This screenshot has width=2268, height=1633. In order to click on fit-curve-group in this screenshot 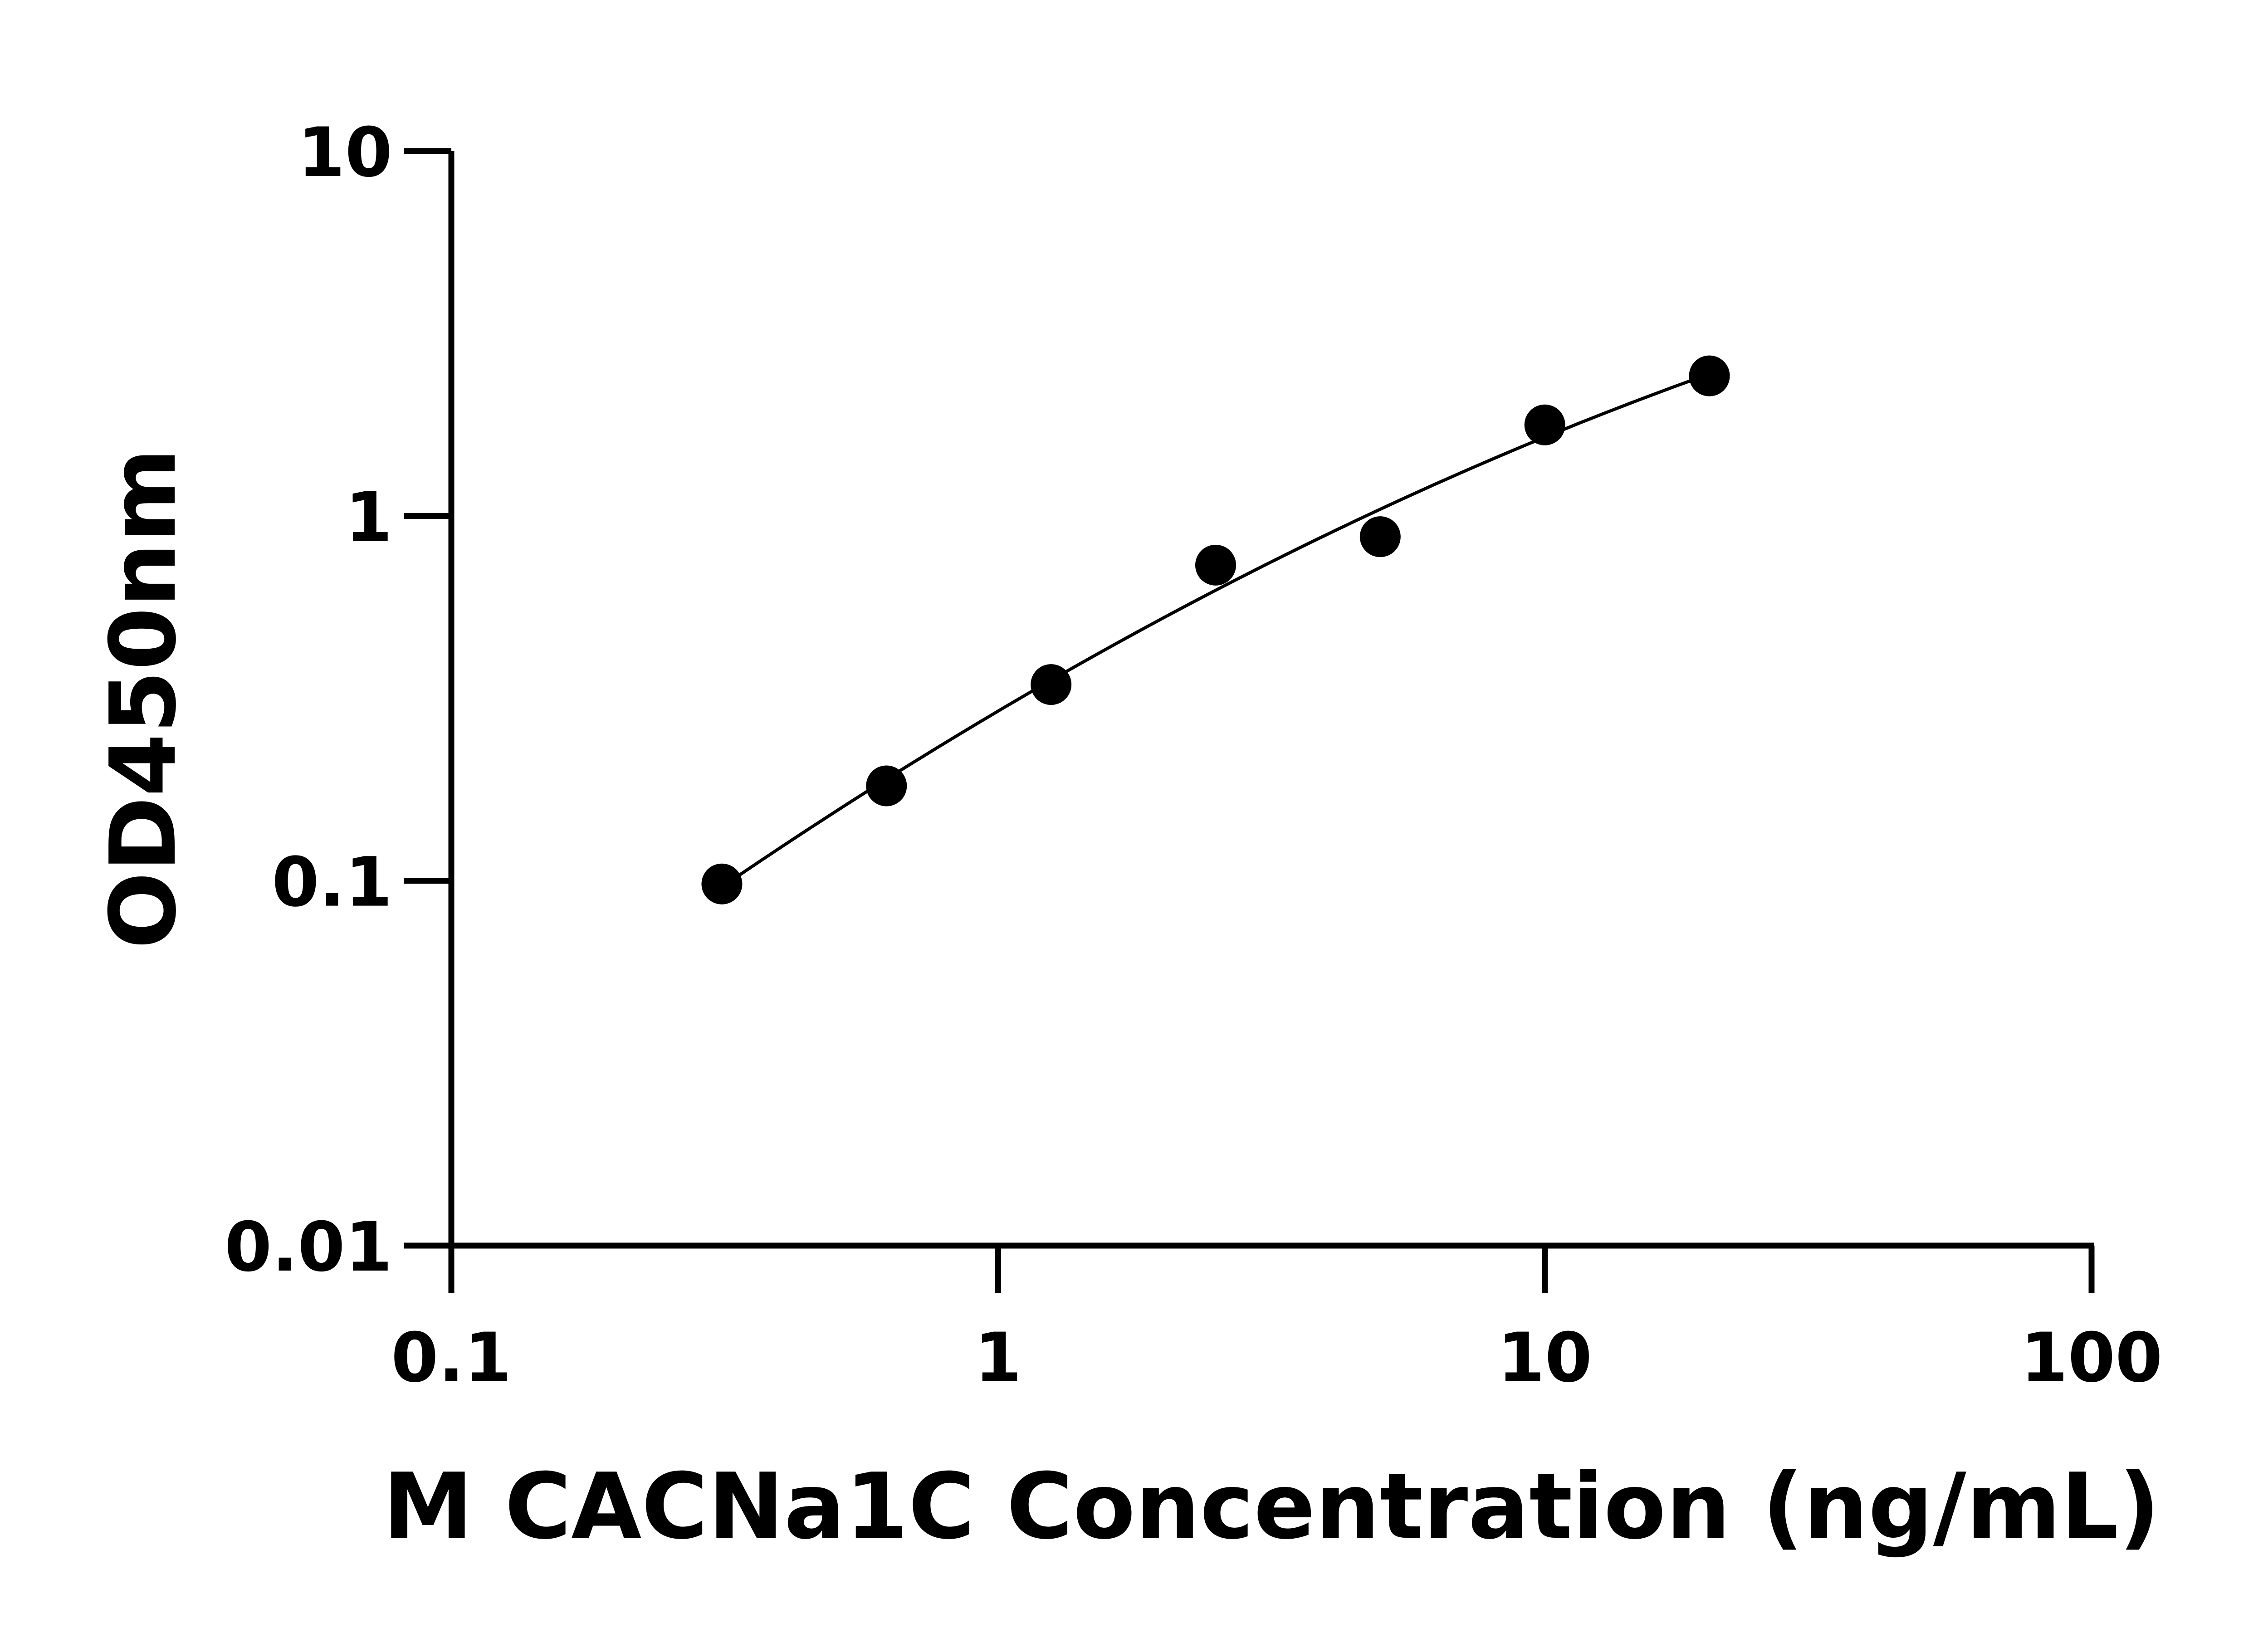, I will do `click(1215, 630)`.